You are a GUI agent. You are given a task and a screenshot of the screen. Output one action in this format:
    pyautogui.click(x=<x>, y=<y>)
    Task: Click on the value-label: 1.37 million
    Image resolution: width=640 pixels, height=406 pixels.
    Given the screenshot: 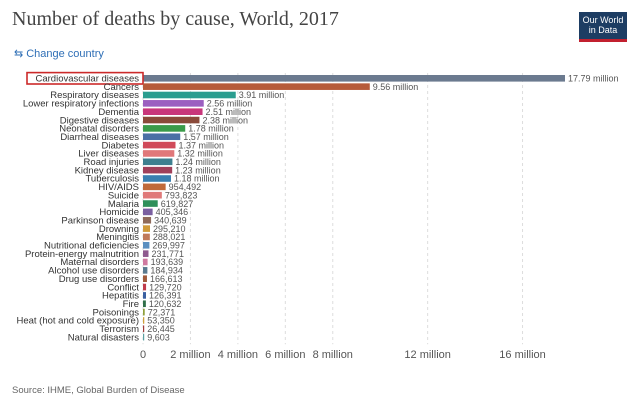 What is the action you would take?
    pyautogui.click(x=201, y=145)
    